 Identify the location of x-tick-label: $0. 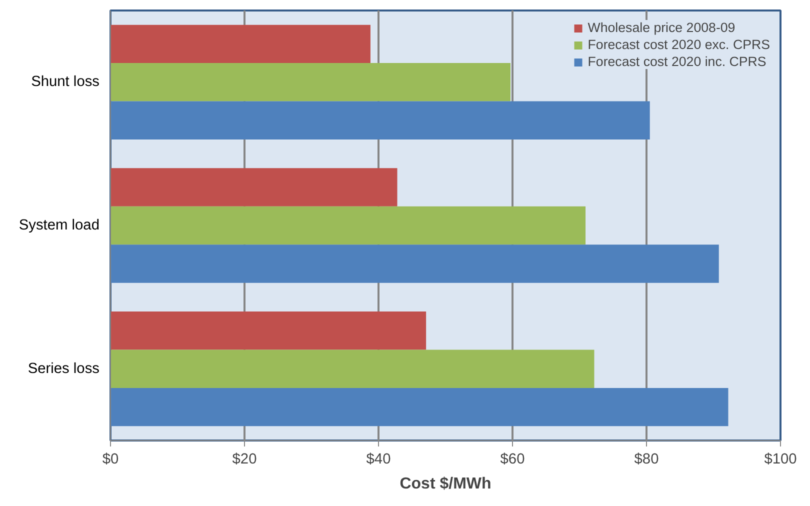
(110, 460).